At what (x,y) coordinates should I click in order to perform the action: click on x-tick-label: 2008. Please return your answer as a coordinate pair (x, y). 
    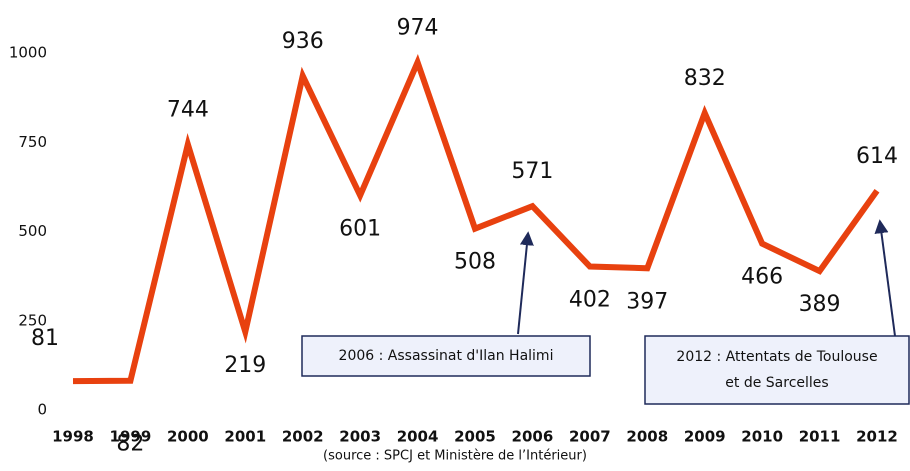
    Looking at the image, I should click on (647, 437).